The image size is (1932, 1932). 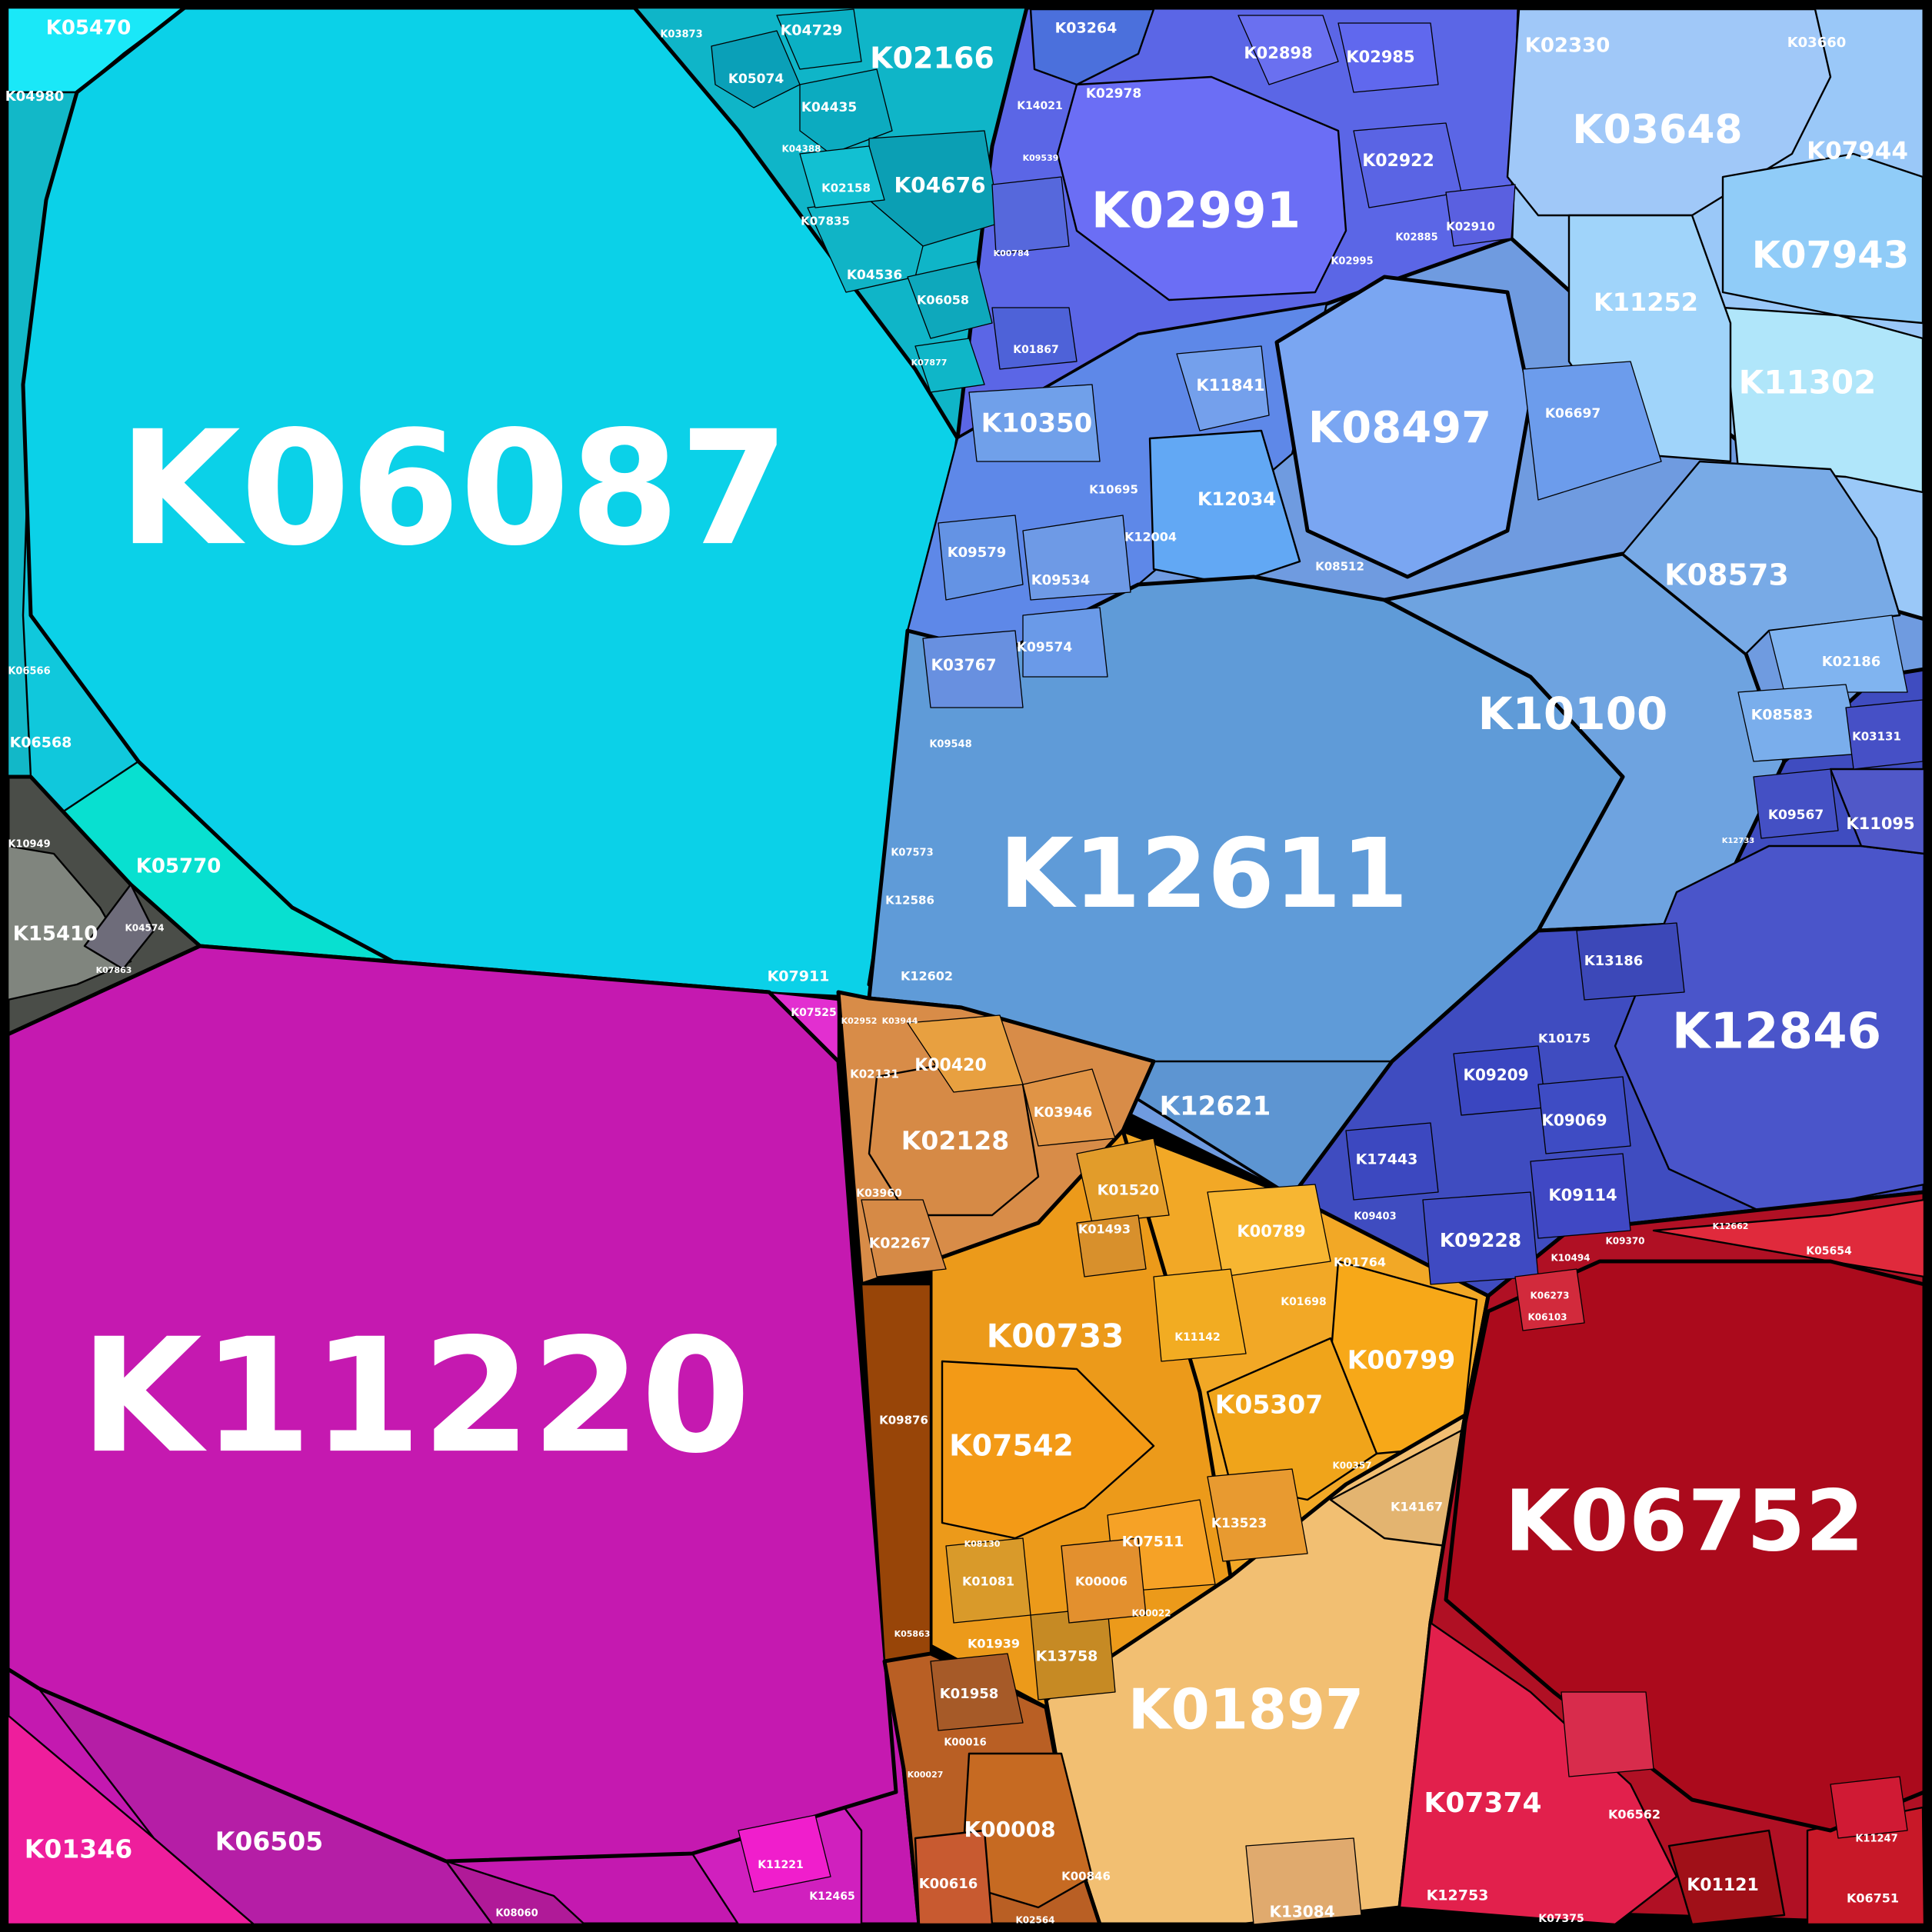 What do you see at coordinates (1303, 1881) in the screenshot?
I see `cell-k13084` at bounding box center [1303, 1881].